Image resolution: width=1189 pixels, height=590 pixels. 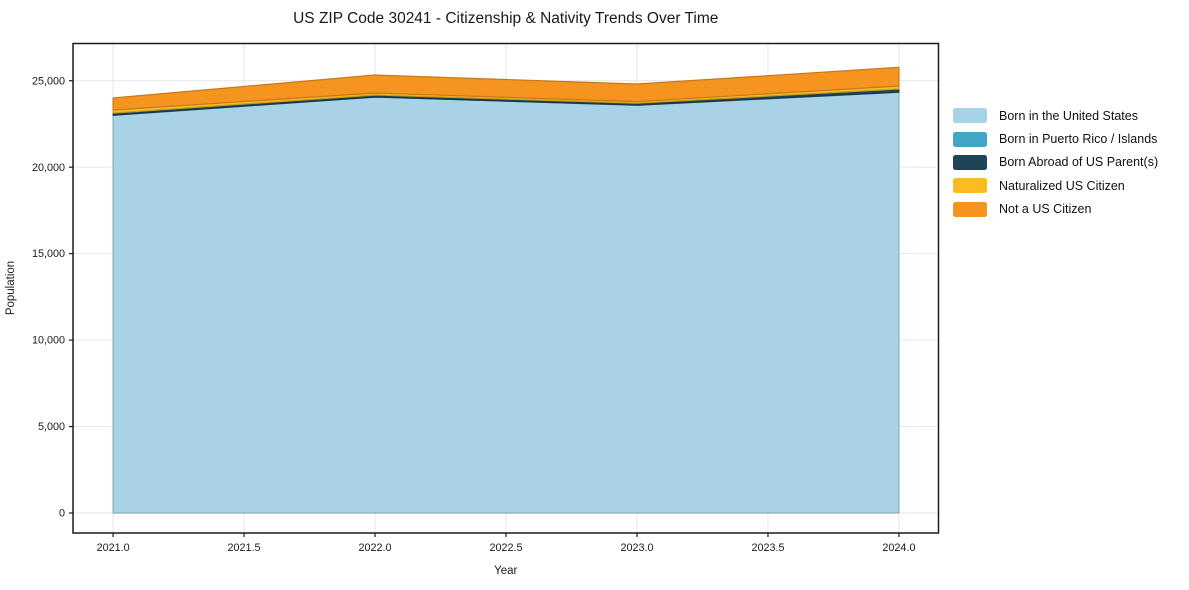 What do you see at coordinates (48, 341) in the screenshot?
I see `y-tick-label: 10,000` at bounding box center [48, 341].